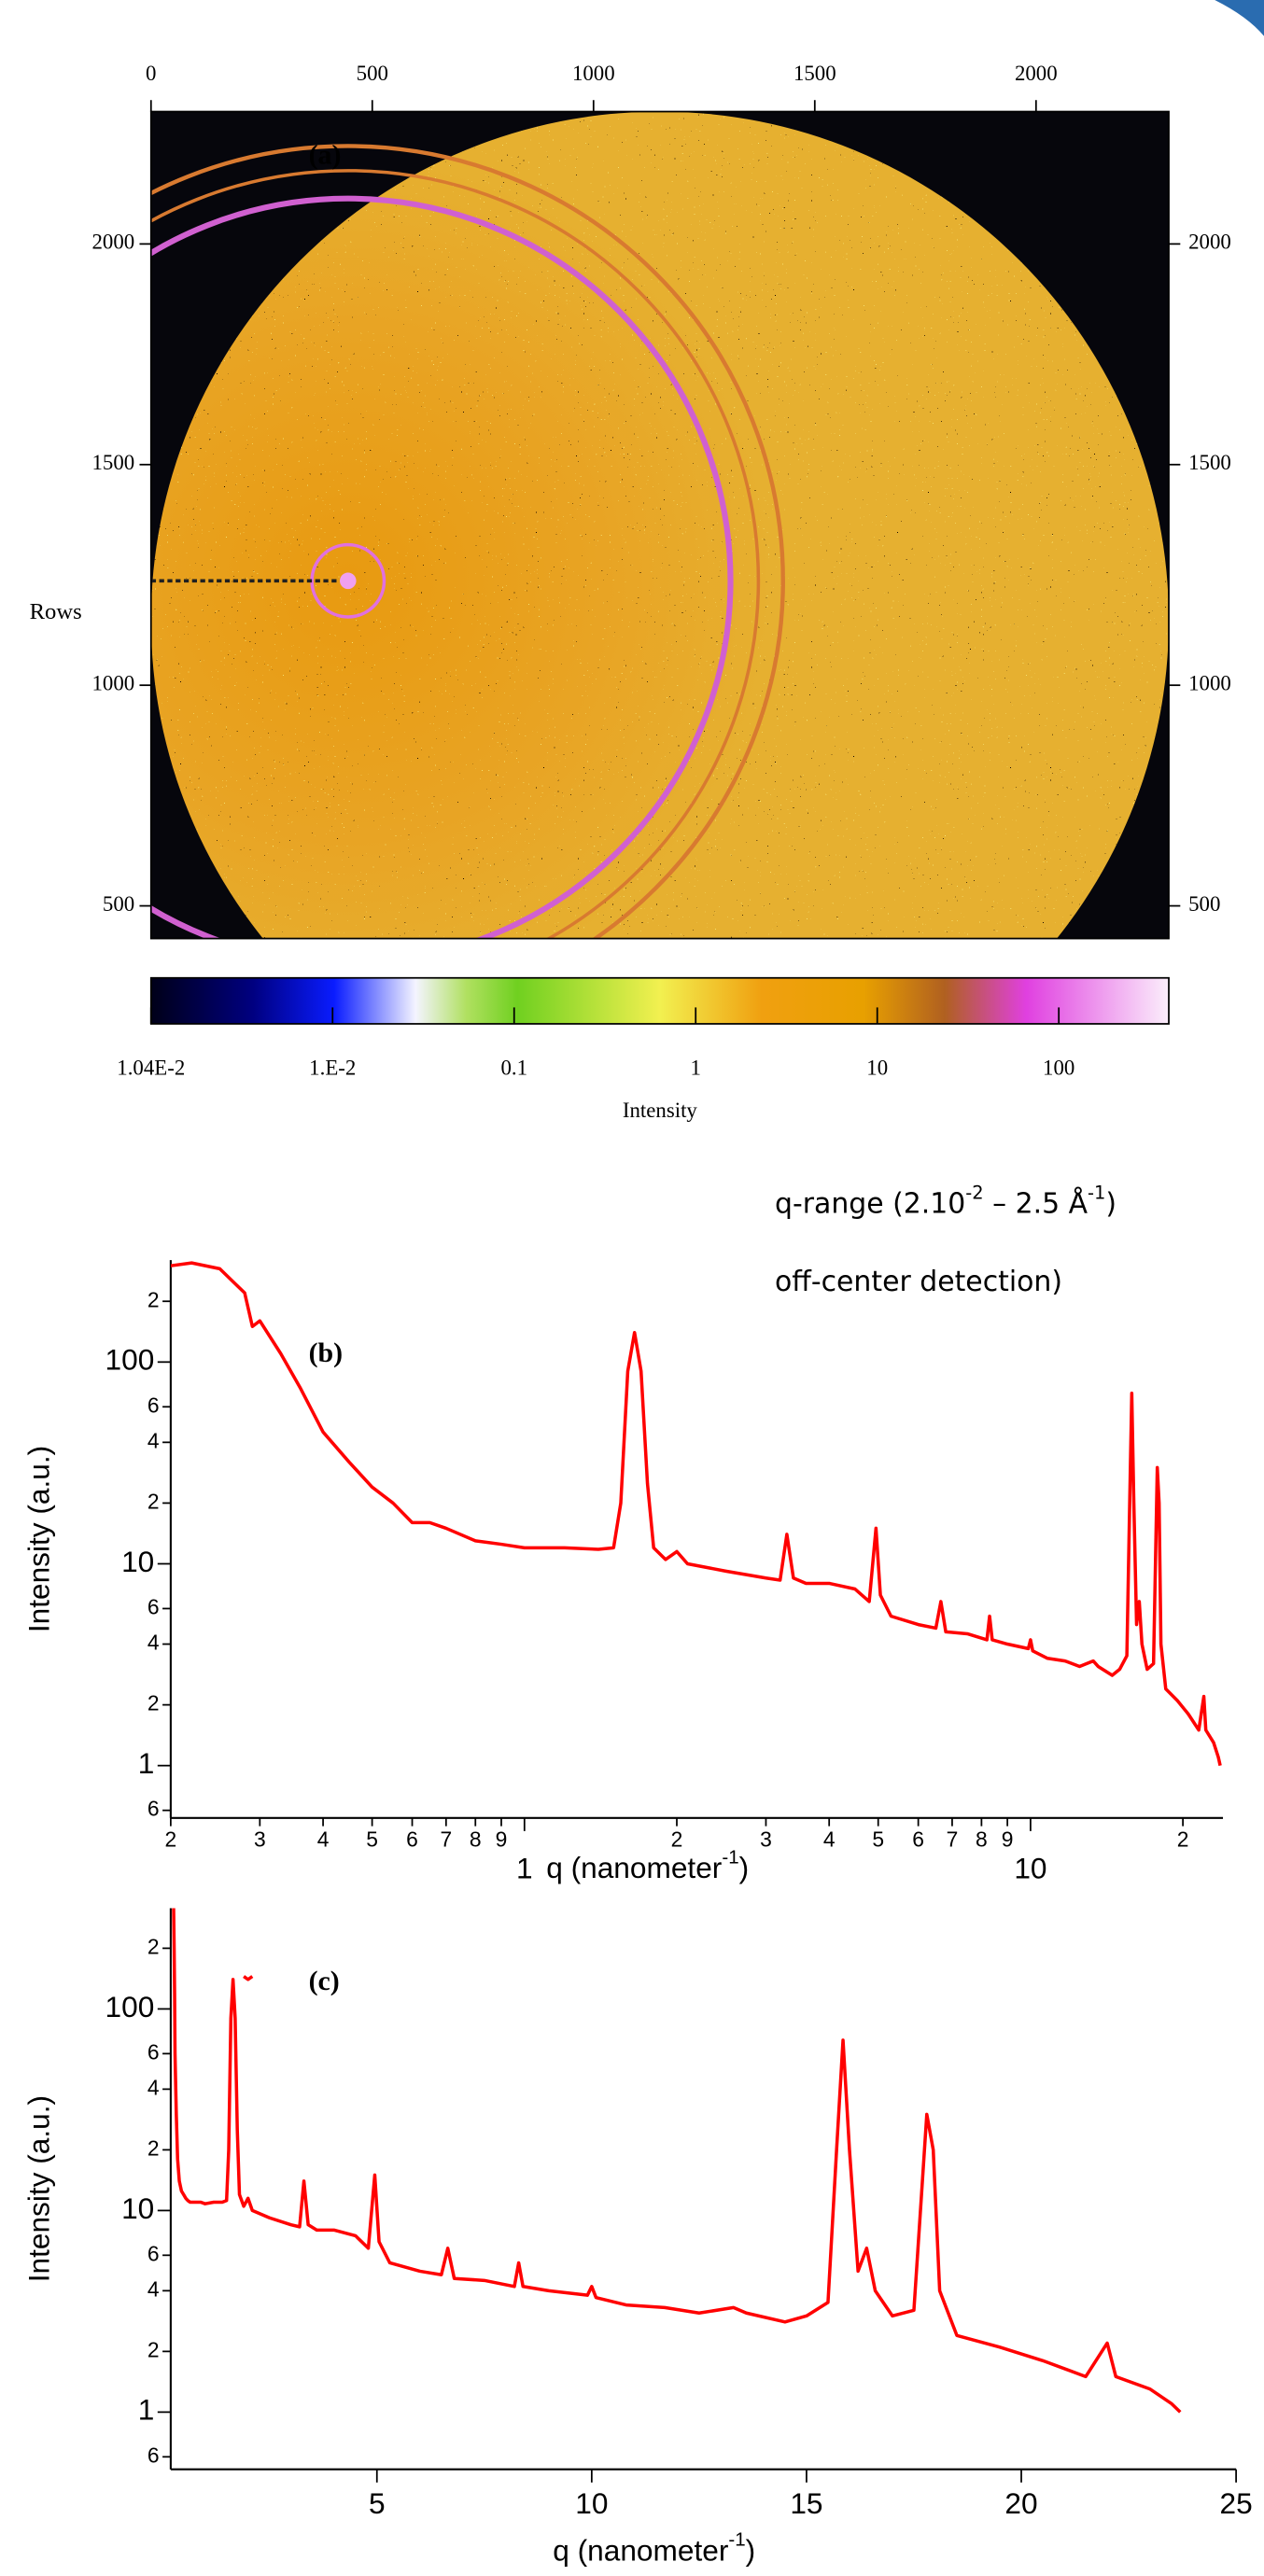 The image size is (1264, 2576). What do you see at coordinates (806, 2503) in the screenshot?
I see `x-tick-label: 15` at bounding box center [806, 2503].